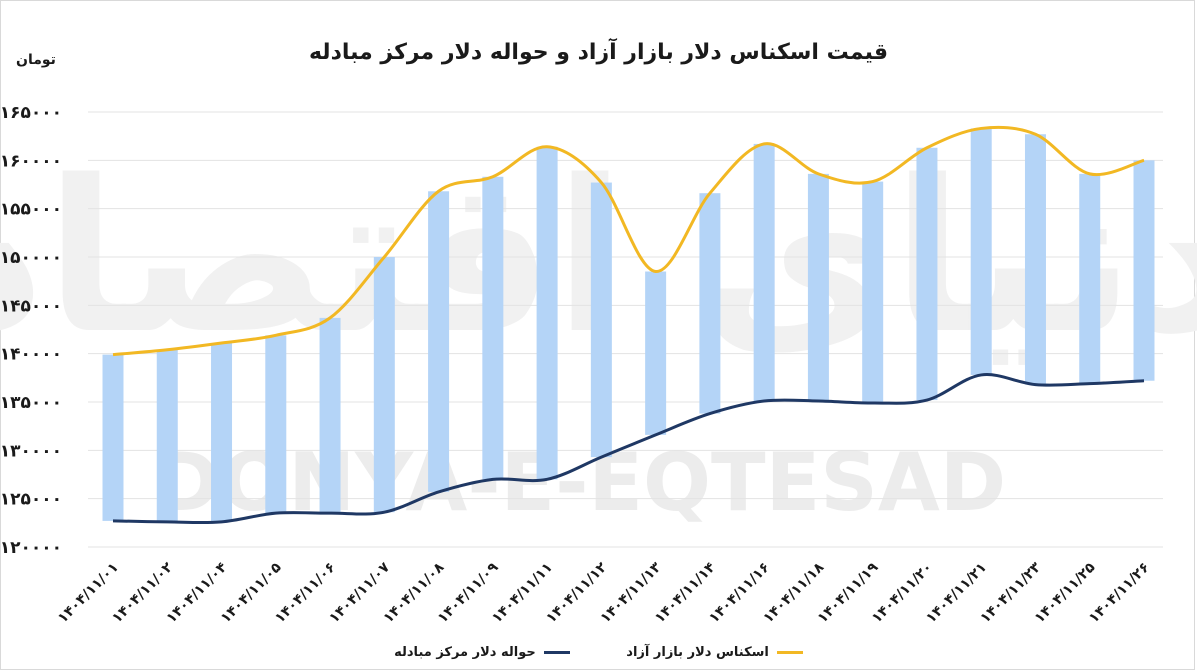 This screenshot has width=1197, height=672. Describe the element at coordinates (31, 355) in the screenshot. I see `y-tick-label: ۱۴۰۰۰۰` at that location.